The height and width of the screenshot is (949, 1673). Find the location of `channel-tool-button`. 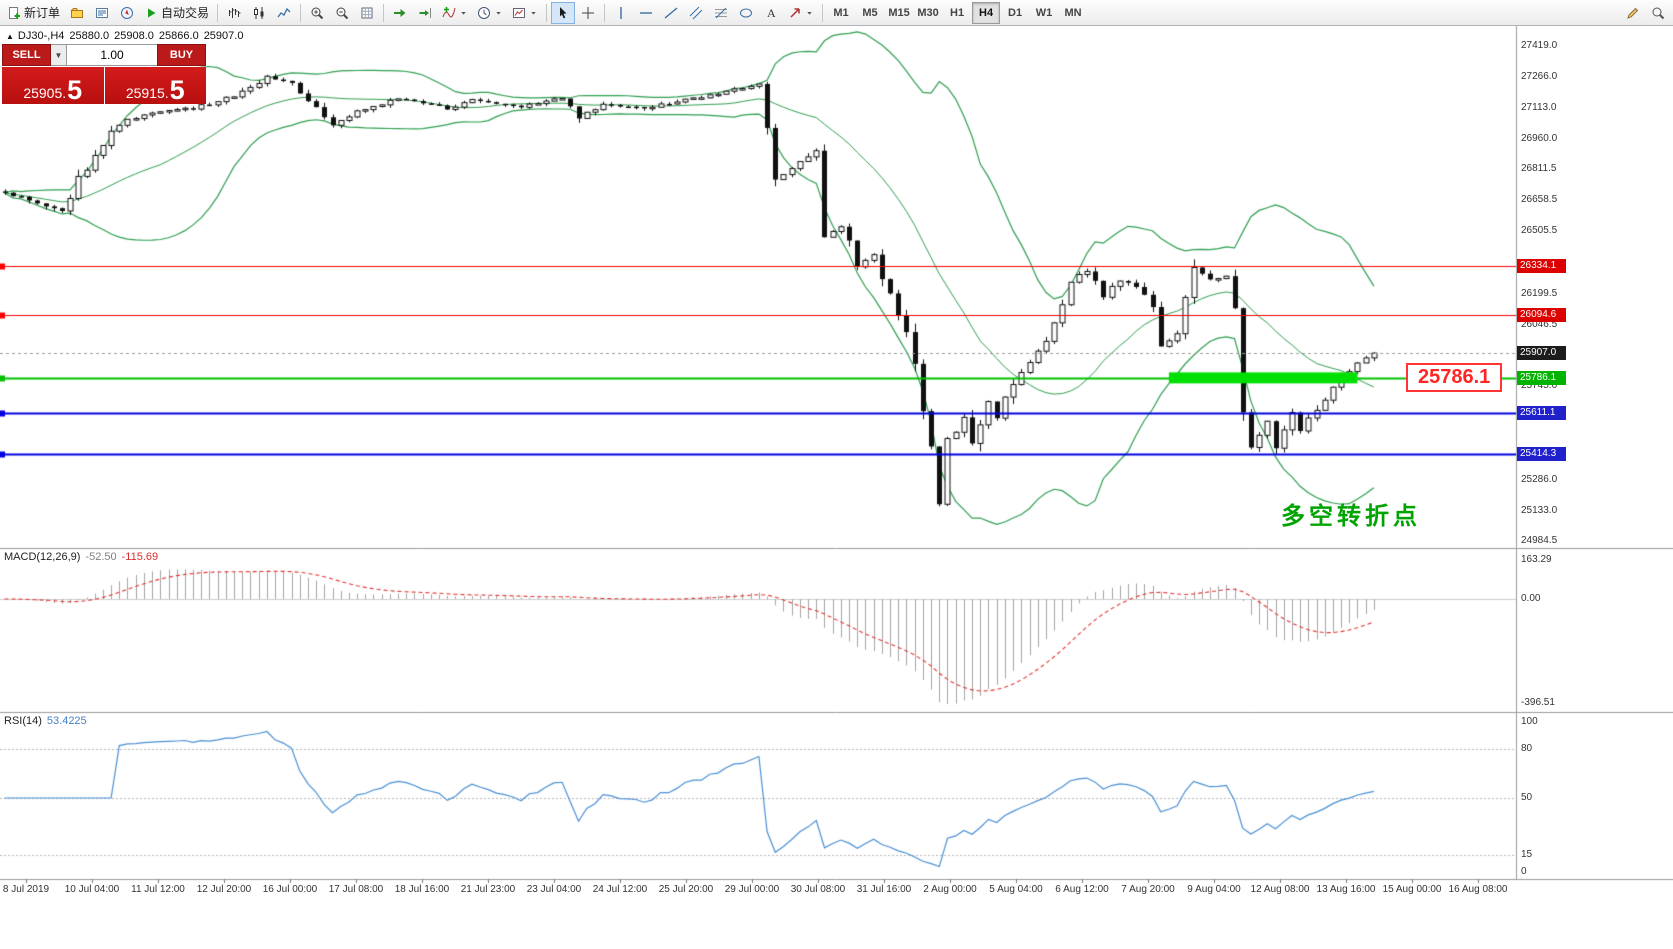

channel-tool-button is located at coordinates (696, 13).